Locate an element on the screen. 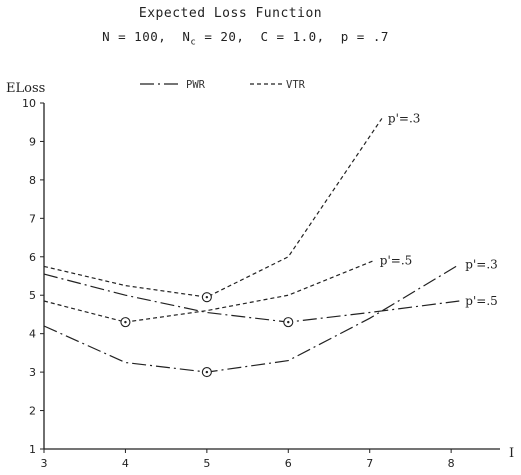  x-tick-label: 7 is located at coordinates (369, 463).